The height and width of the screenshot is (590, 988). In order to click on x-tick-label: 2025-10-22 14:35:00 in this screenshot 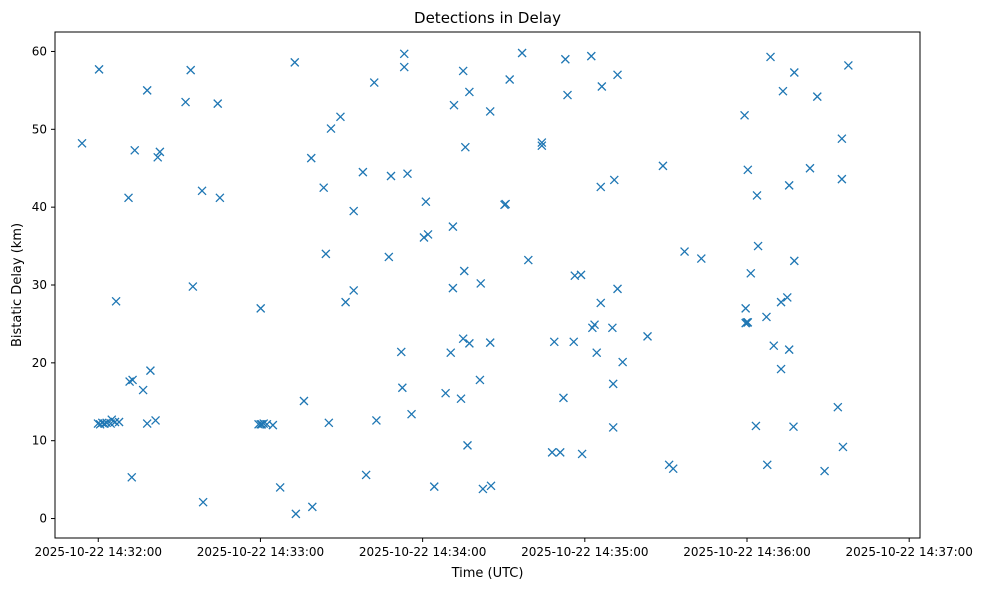, I will do `click(584, 552)`.